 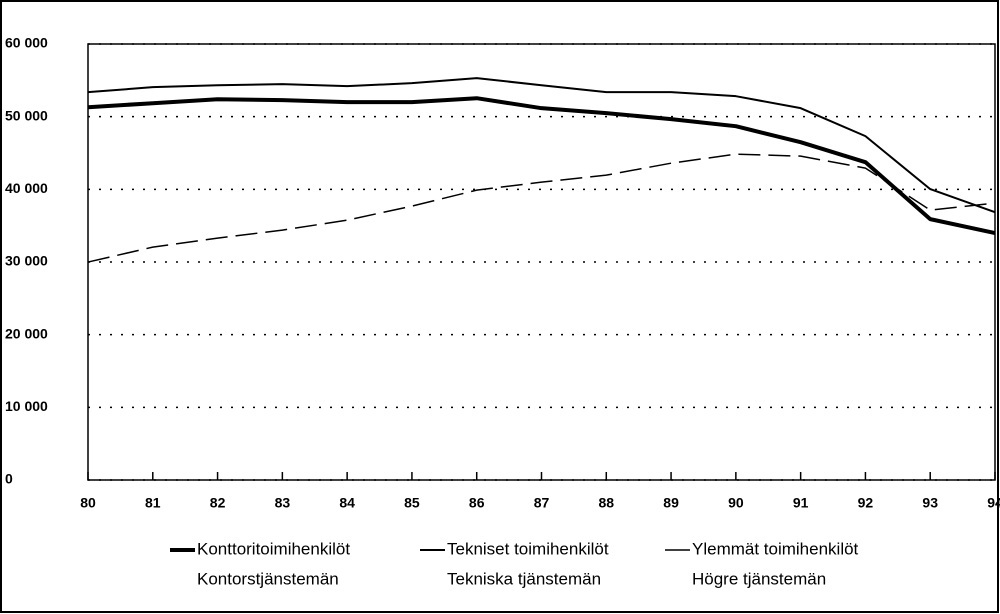 I want to click on y-tick-label: 30 000, so click(x=26, y=261).